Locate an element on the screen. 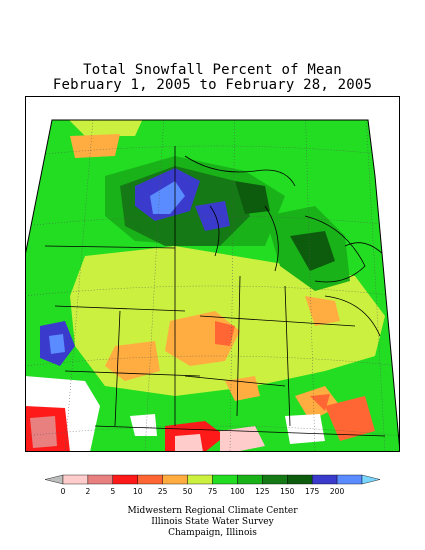 This screenshot has width=425, height=550. color-legend: 0 2 5 10 25 50 75 100 125 150 175 200 is located at coordinates (212, 485).